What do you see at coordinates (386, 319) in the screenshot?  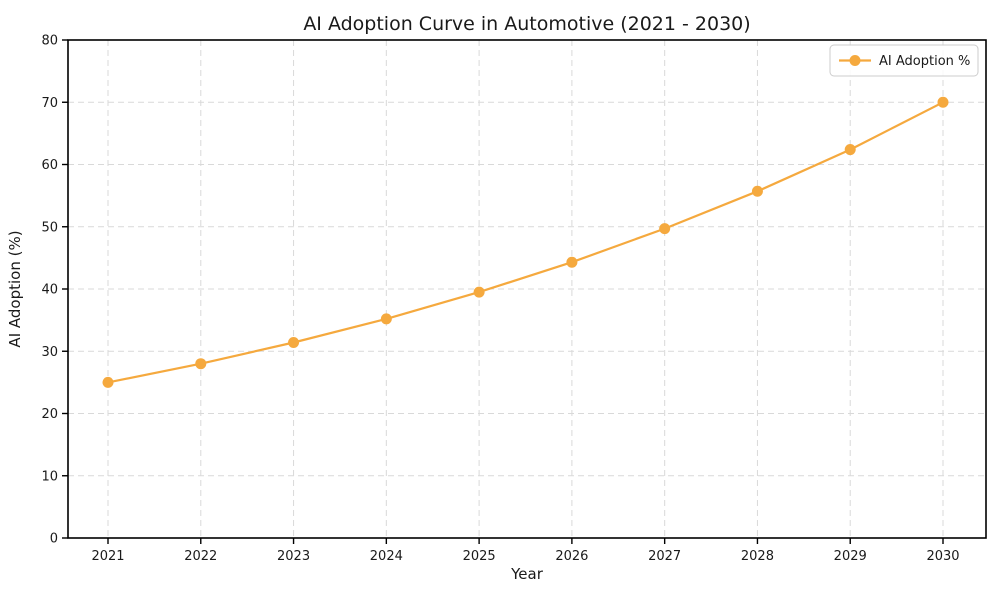 I see `data-point-2024` at bounding box center [386, 319].